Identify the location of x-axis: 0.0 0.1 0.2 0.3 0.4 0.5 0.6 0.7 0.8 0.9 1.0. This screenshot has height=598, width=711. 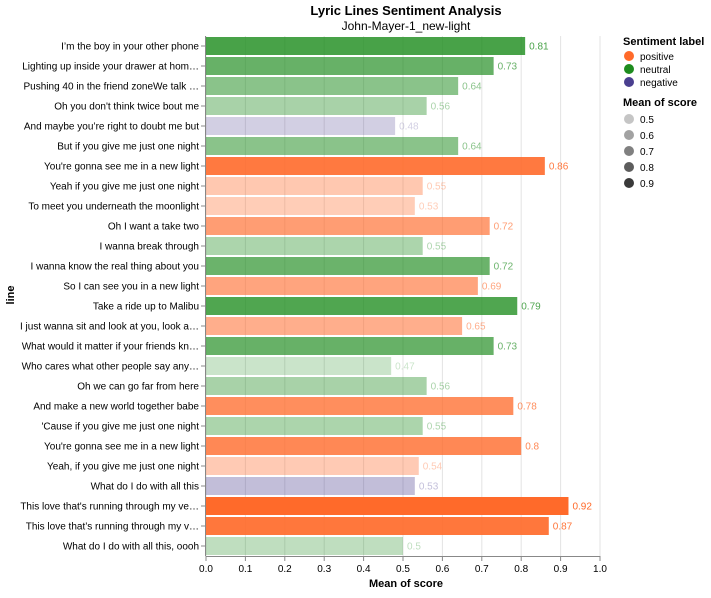
(403, 565).